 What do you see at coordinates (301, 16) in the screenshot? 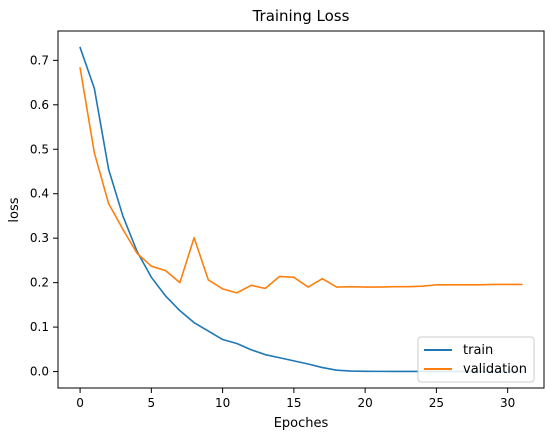
I see `chart-title: Training Loss` at bounding box center [301, 16].